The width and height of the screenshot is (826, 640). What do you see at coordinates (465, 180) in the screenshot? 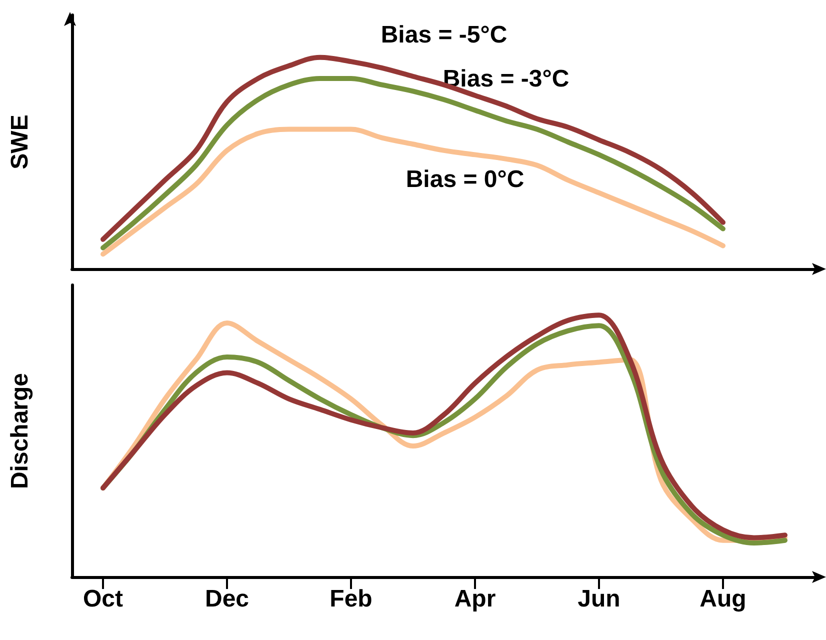
I see `series-label: Bias = 0°C` at bounding box center [465, 180].